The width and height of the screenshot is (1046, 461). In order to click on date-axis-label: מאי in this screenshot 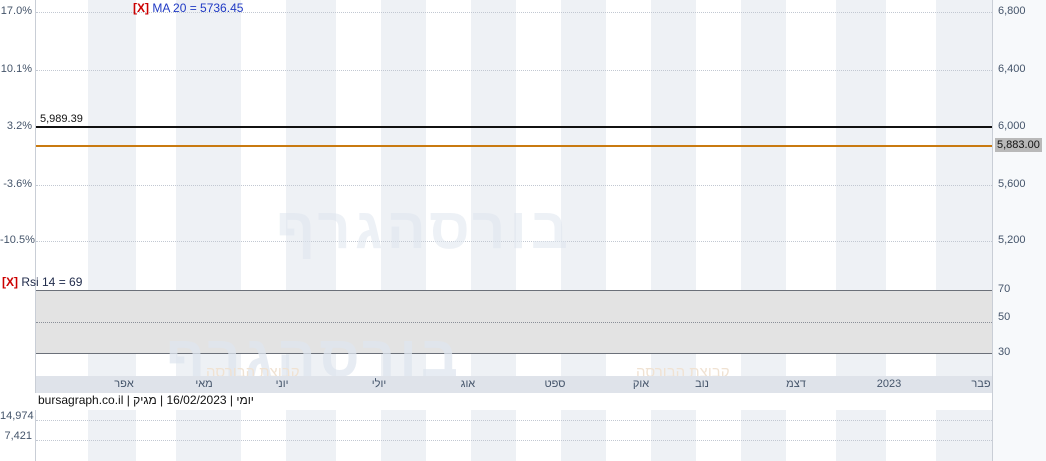, I will do `click(204, 384)`.